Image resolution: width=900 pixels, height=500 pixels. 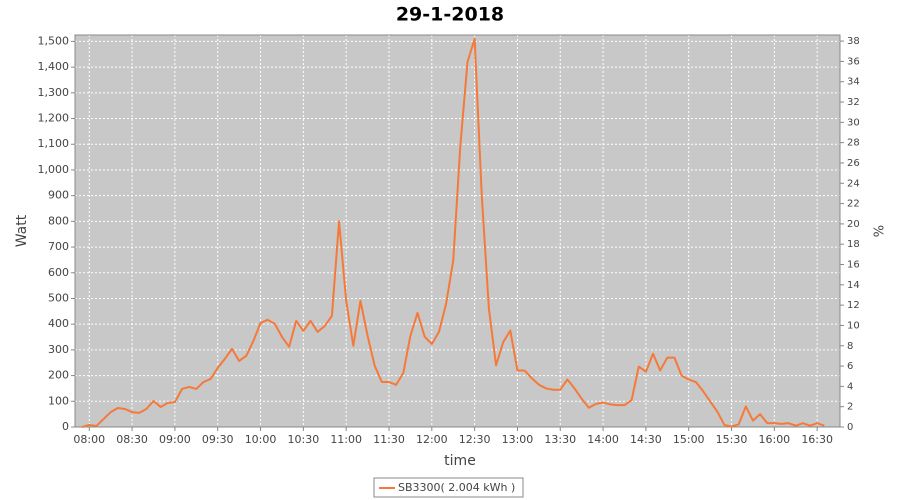 What do you see at coordinates (850, 386) in the screenshot?
I see `y2-tick-label: 4` at bounding box center [850, 386].